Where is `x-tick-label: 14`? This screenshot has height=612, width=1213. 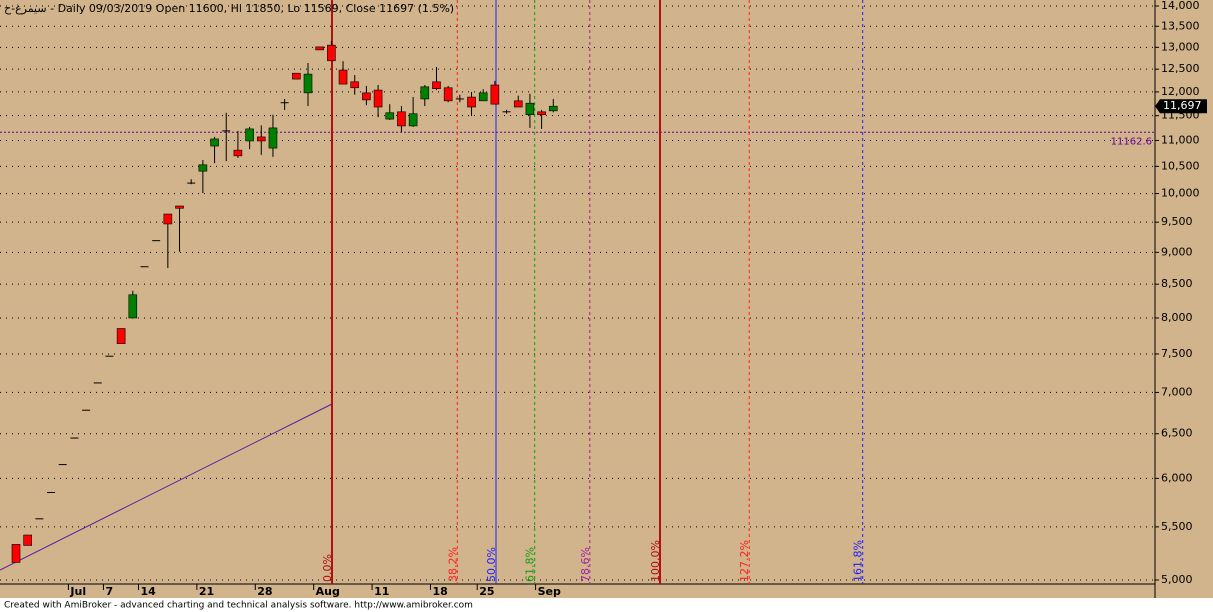 x-tick-label: 14 is located at coordinates (148, 591).